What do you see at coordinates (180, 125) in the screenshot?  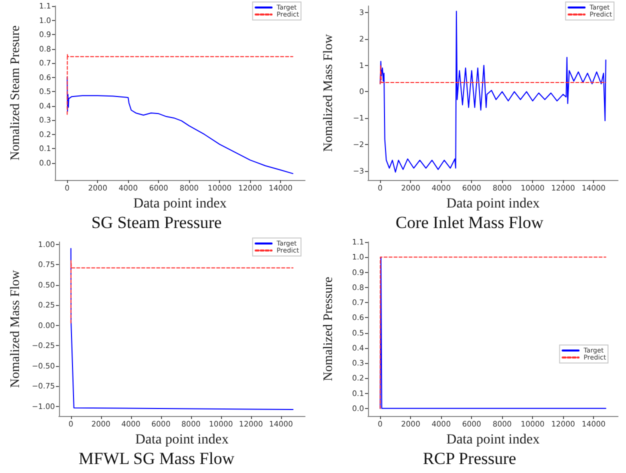 I see `line-series` at bounding box center [180, 125].